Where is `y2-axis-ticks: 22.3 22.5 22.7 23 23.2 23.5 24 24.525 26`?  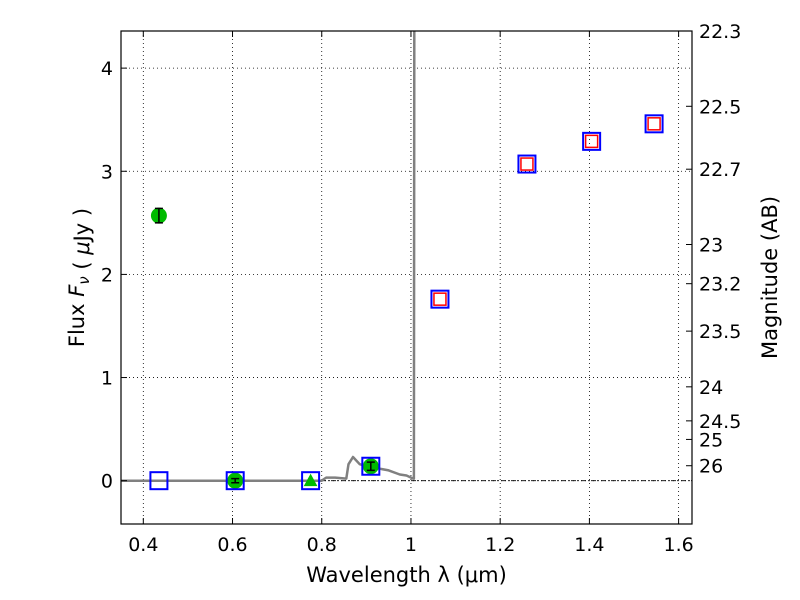
y2-axis-ticks: 22.3 22.5 22.7 23 23.2 23.5 24 24.525 26 is located at coordinates (713, 249).